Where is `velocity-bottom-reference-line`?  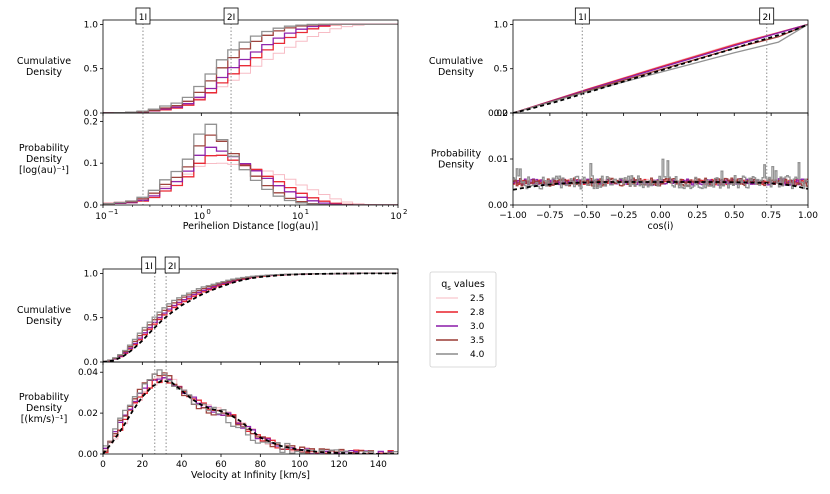
velocity-bottom-reference-line is located at coordinates (250, 416).